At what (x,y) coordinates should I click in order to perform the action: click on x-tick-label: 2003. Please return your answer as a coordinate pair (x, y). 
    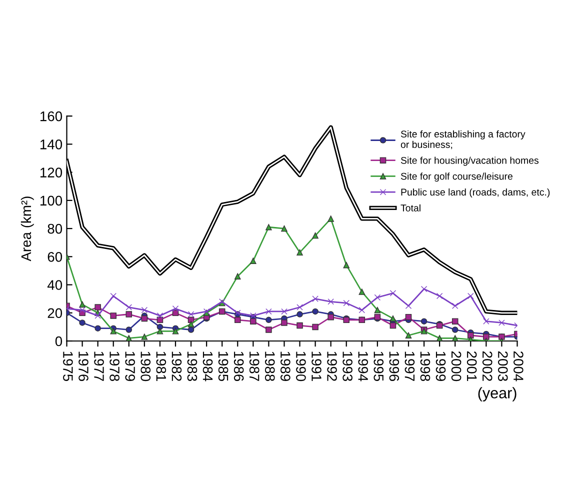
    Looking at the image, I should click on (503, 366).